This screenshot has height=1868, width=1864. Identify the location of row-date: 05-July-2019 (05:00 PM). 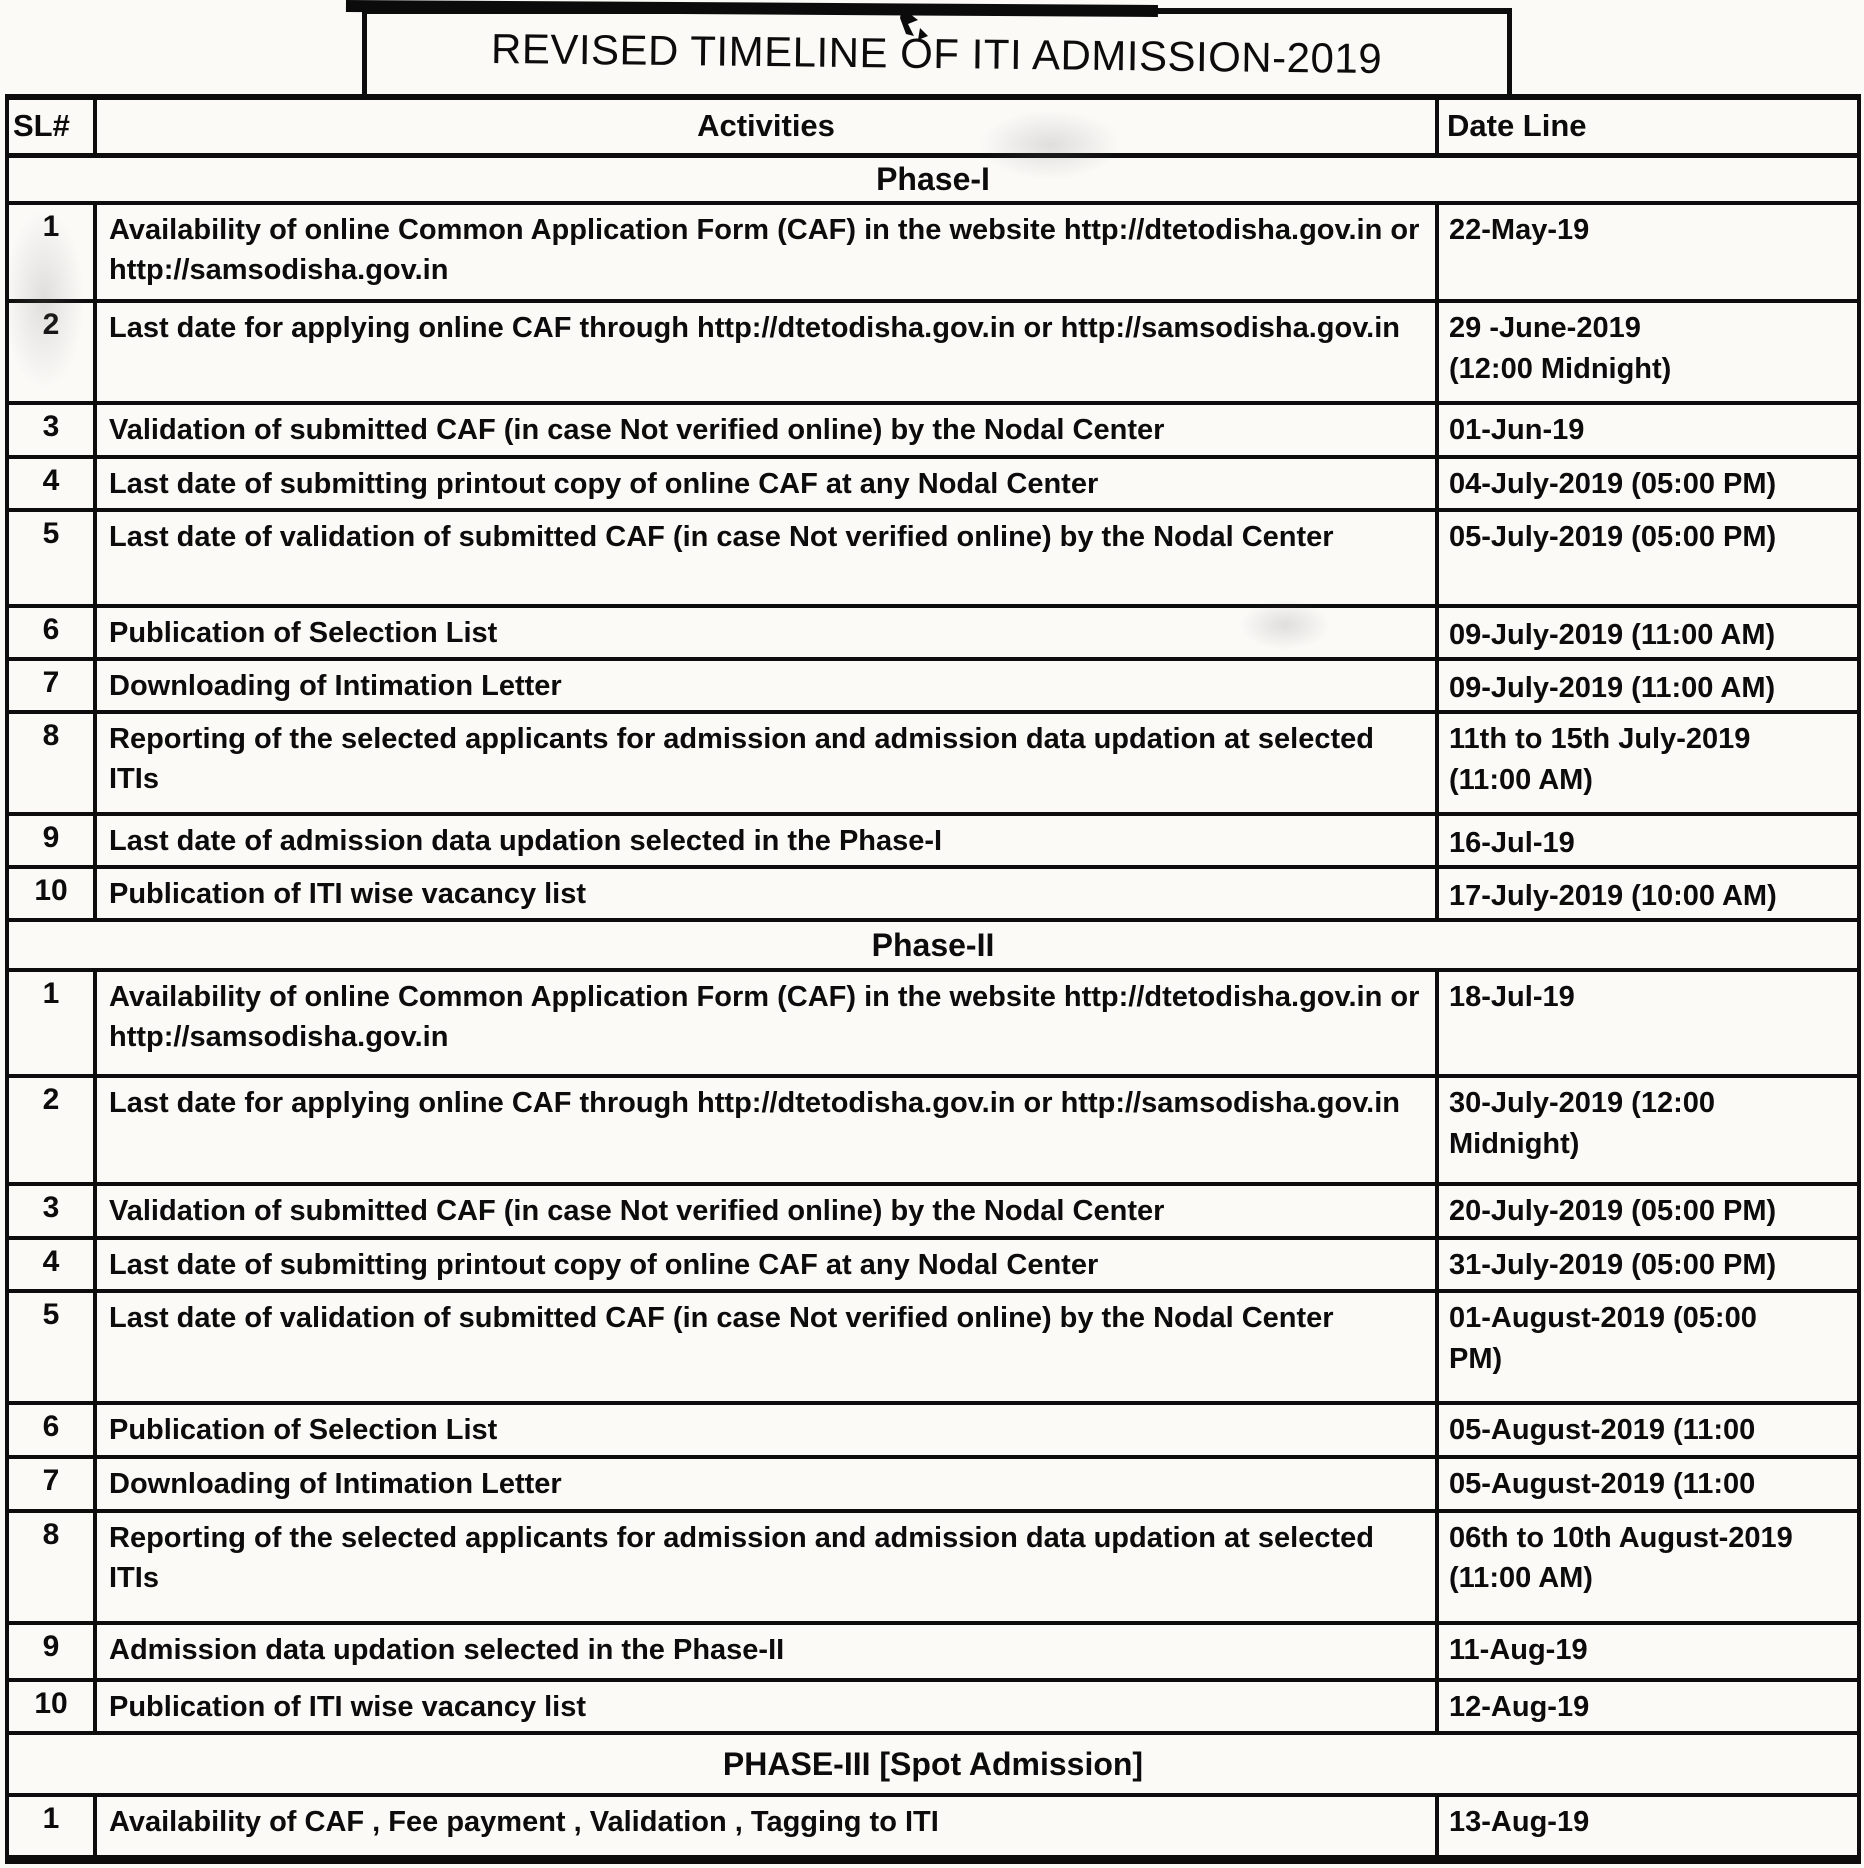
(1648, 558).